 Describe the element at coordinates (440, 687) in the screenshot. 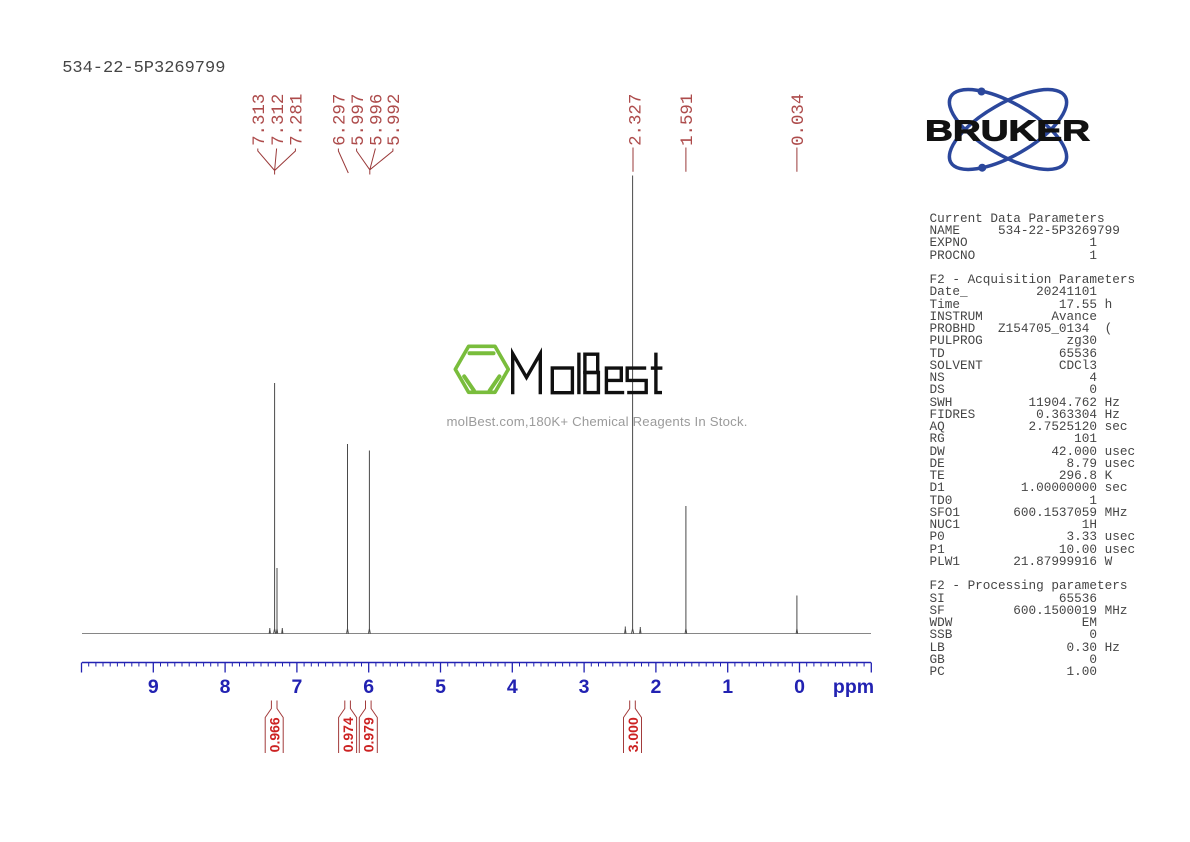

I see `svg-text: 5` at that location.